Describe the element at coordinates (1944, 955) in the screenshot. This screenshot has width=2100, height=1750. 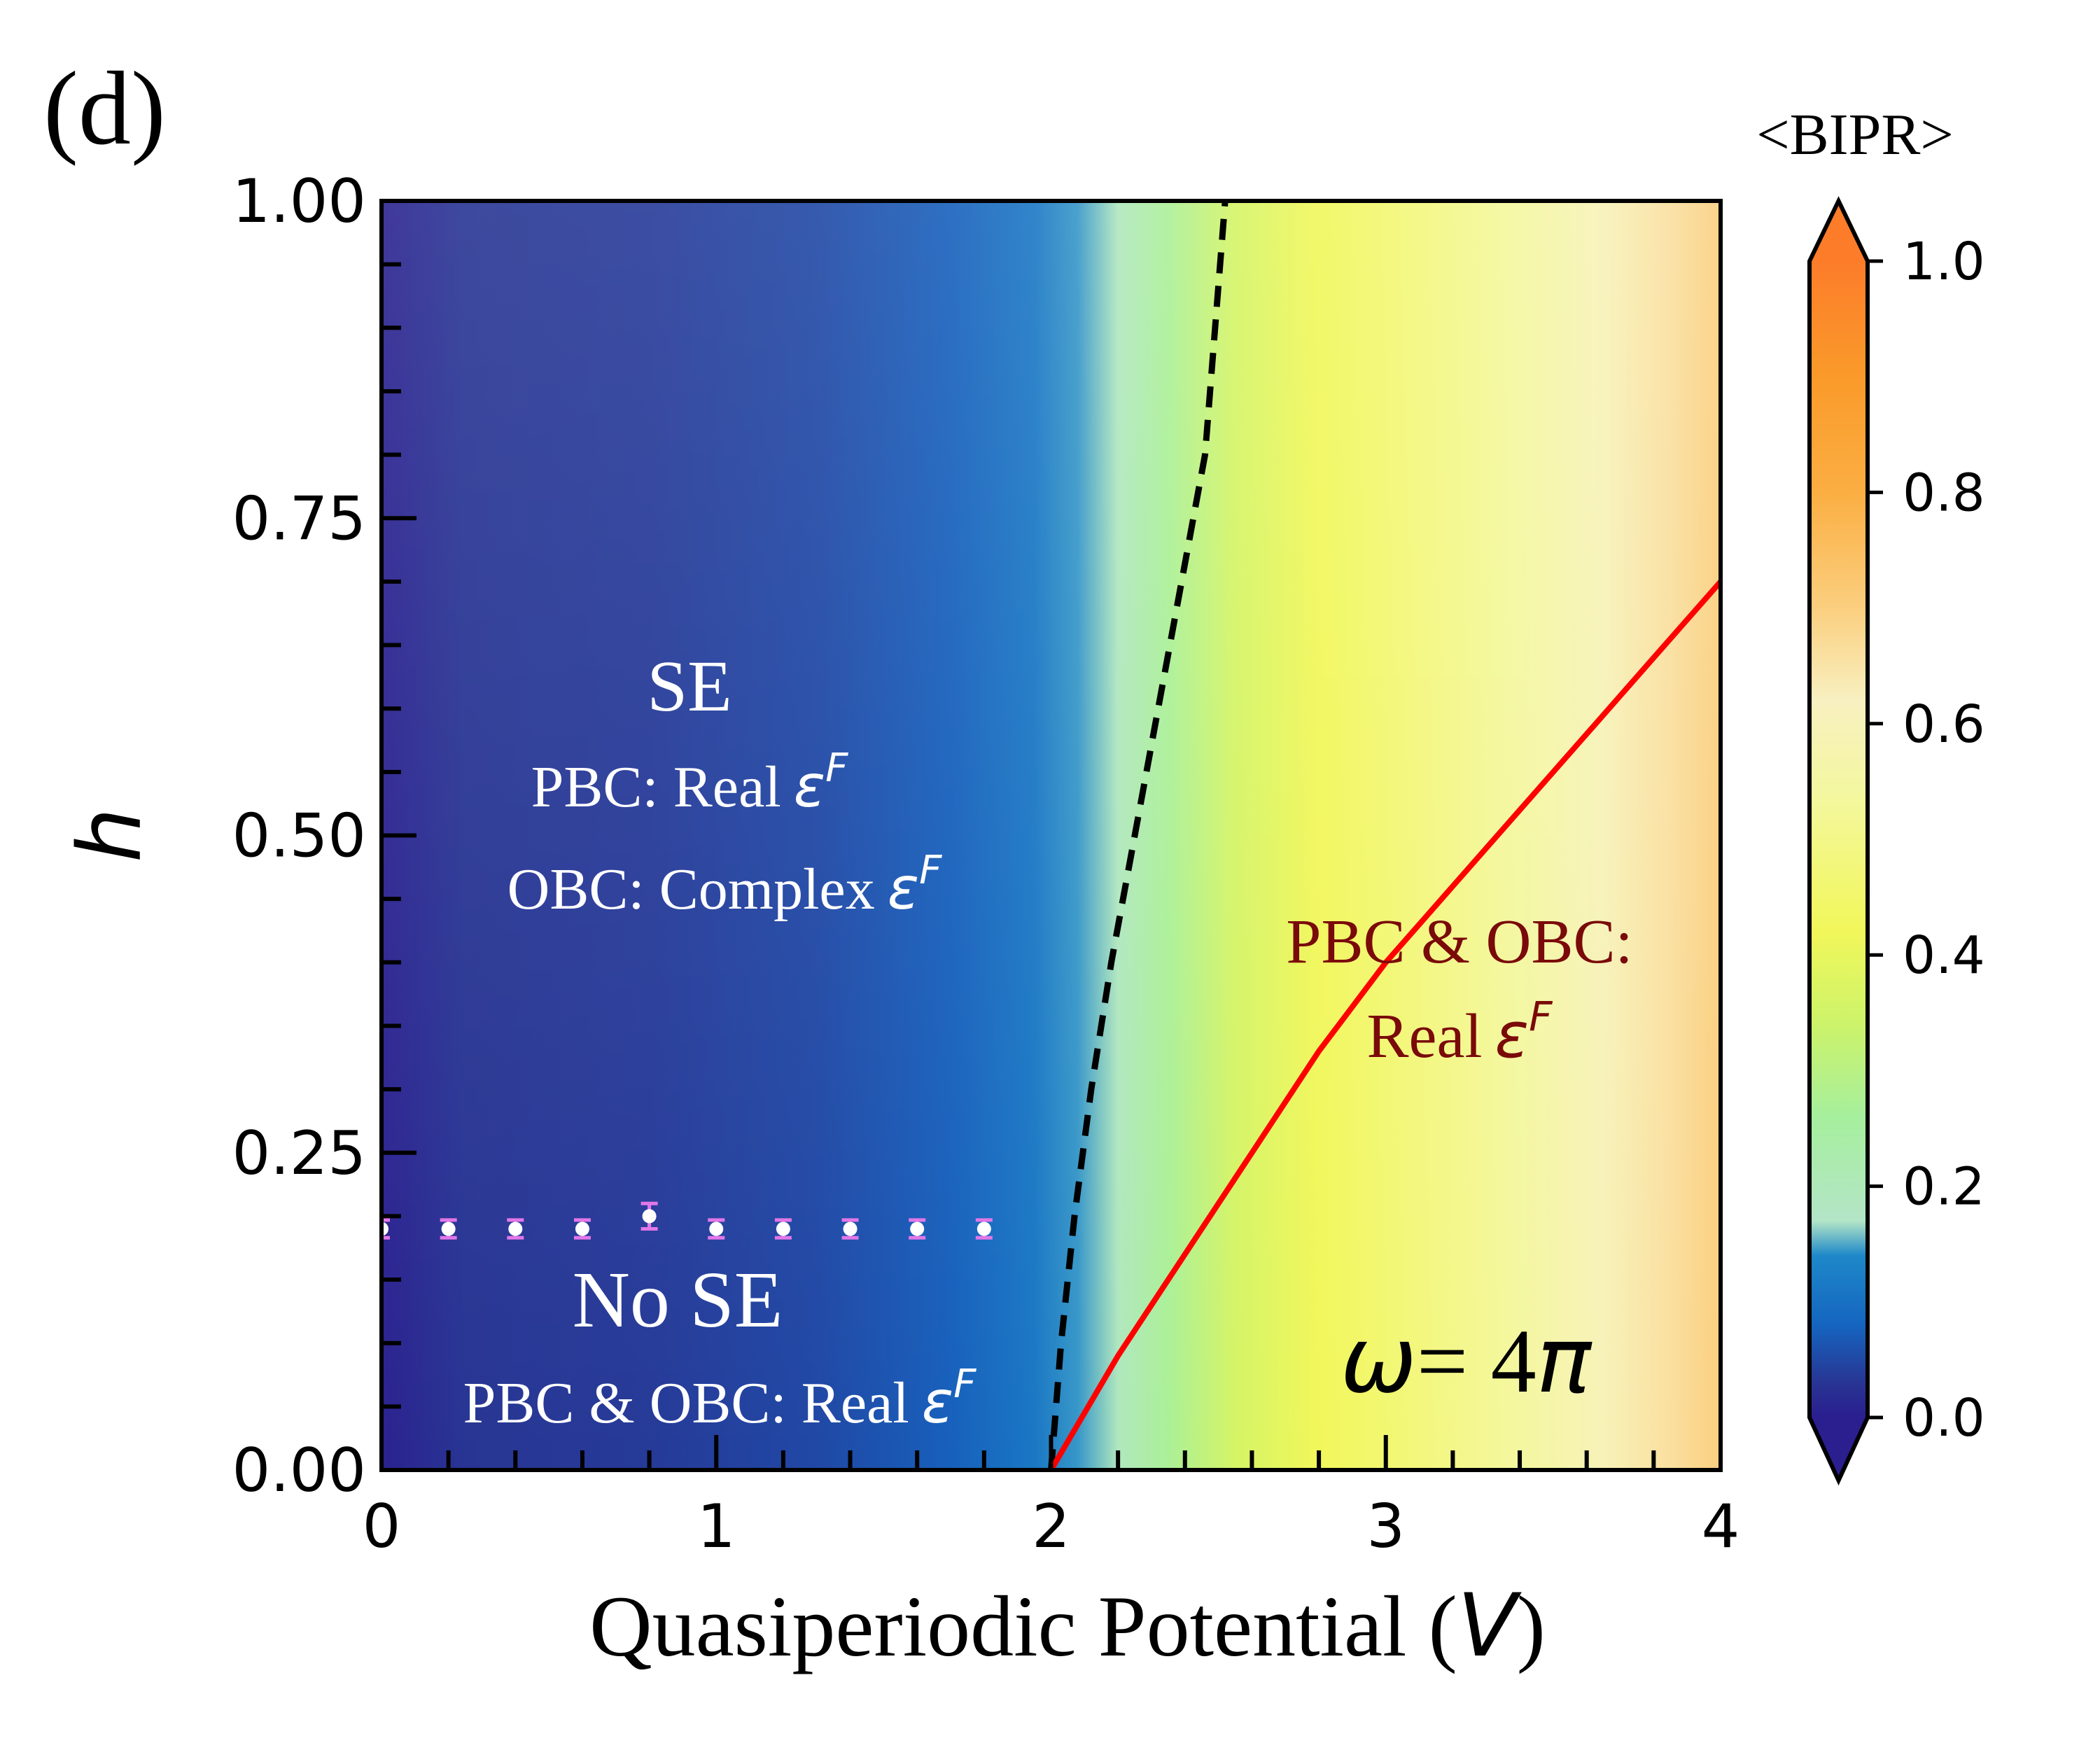
I see `colorbar-tick-label: 0.4` at that location.